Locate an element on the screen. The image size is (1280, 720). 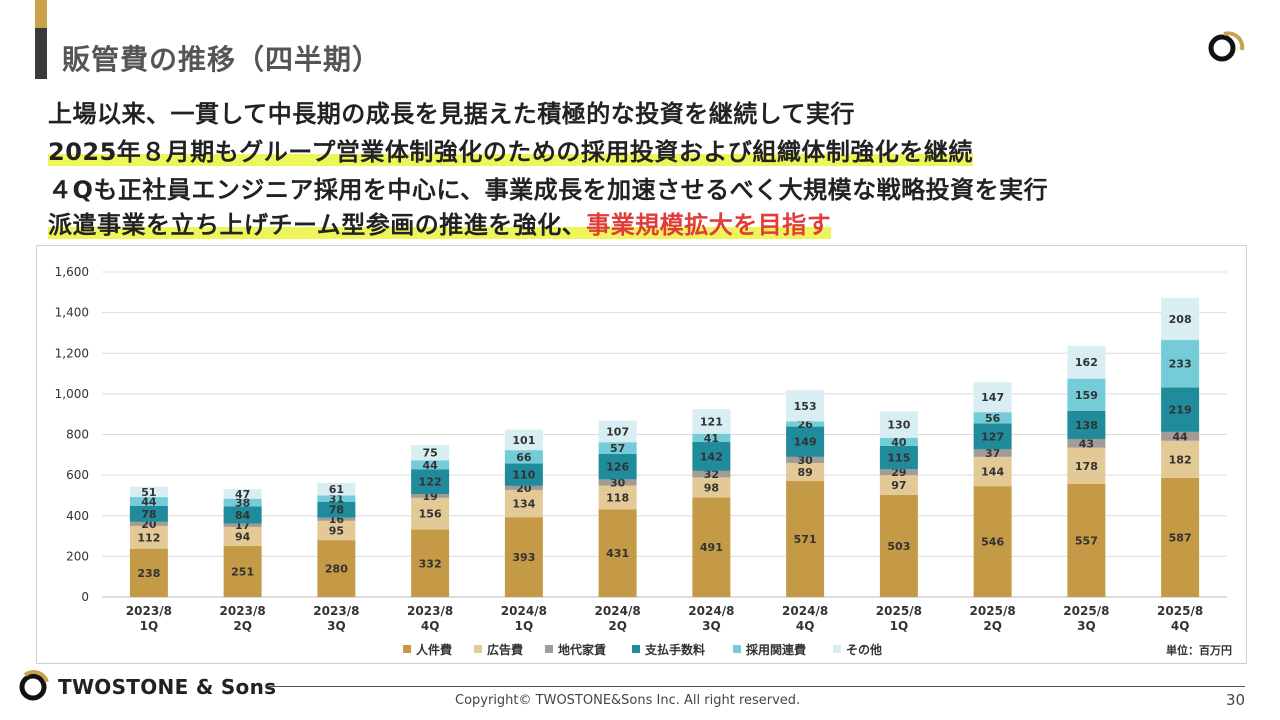
data-label: 31 is located at coordinates (336, 499).